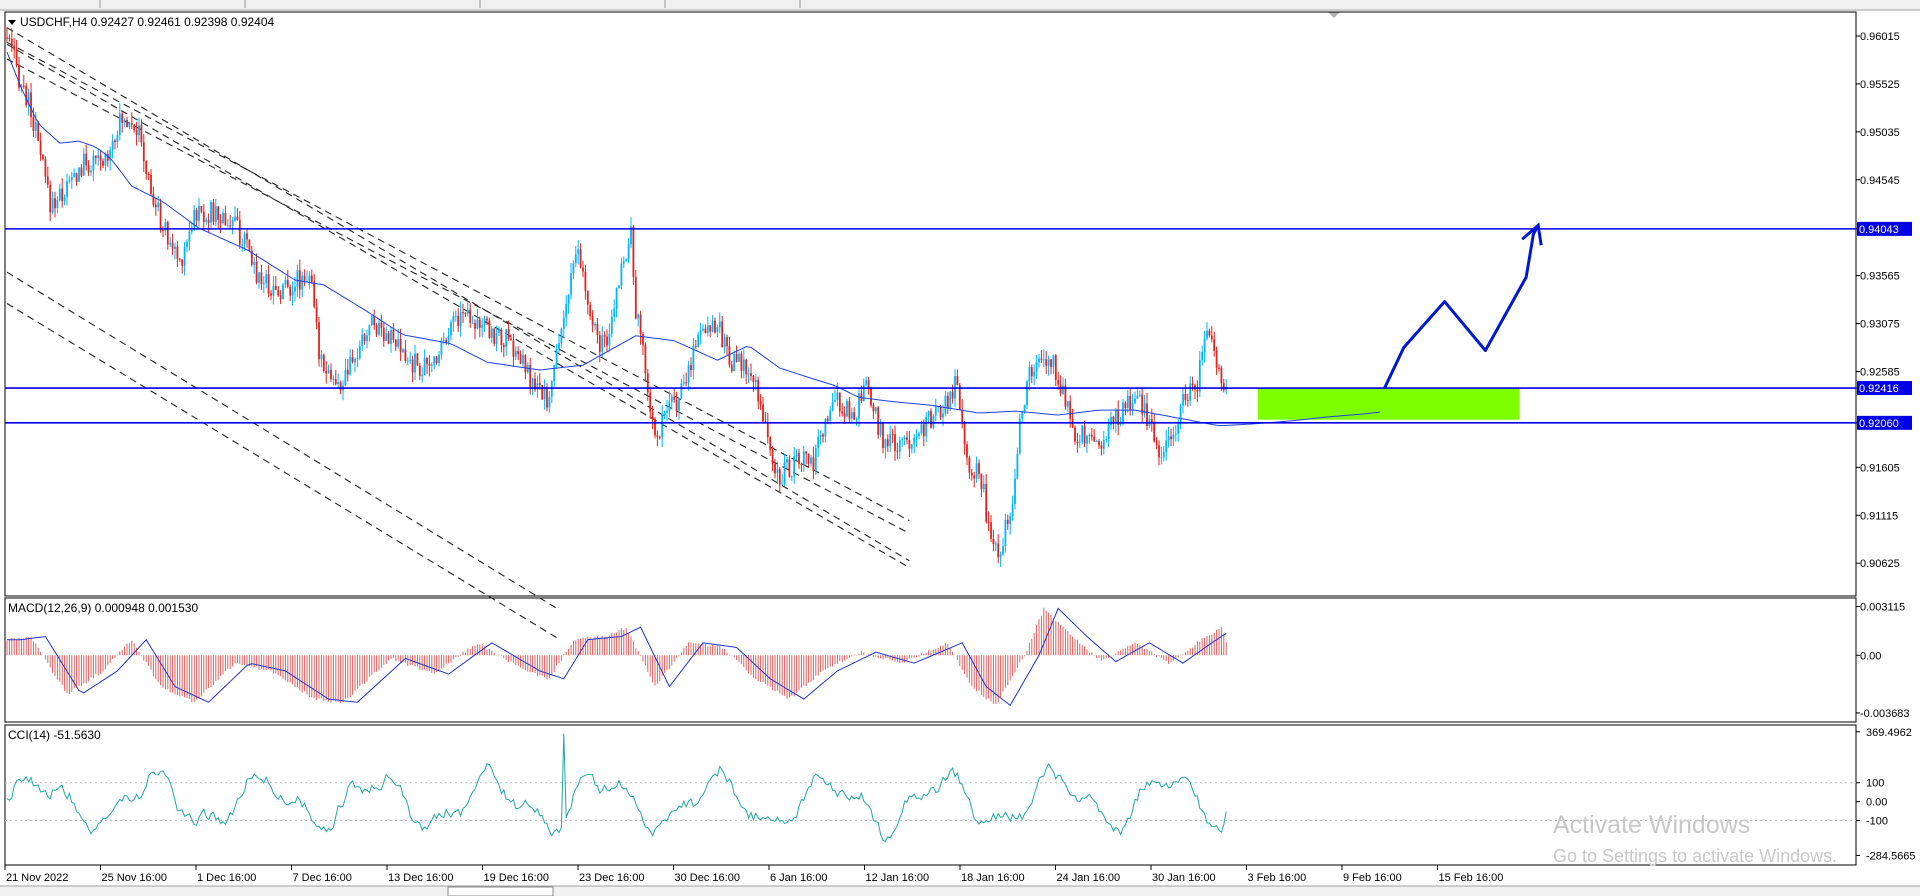 Image resolution: width=1920 pixels, height=896 pixels. Describe the element at coordinates (1532, 234) in the screenshot. I see `projection-arrowhead-icon` at that location.